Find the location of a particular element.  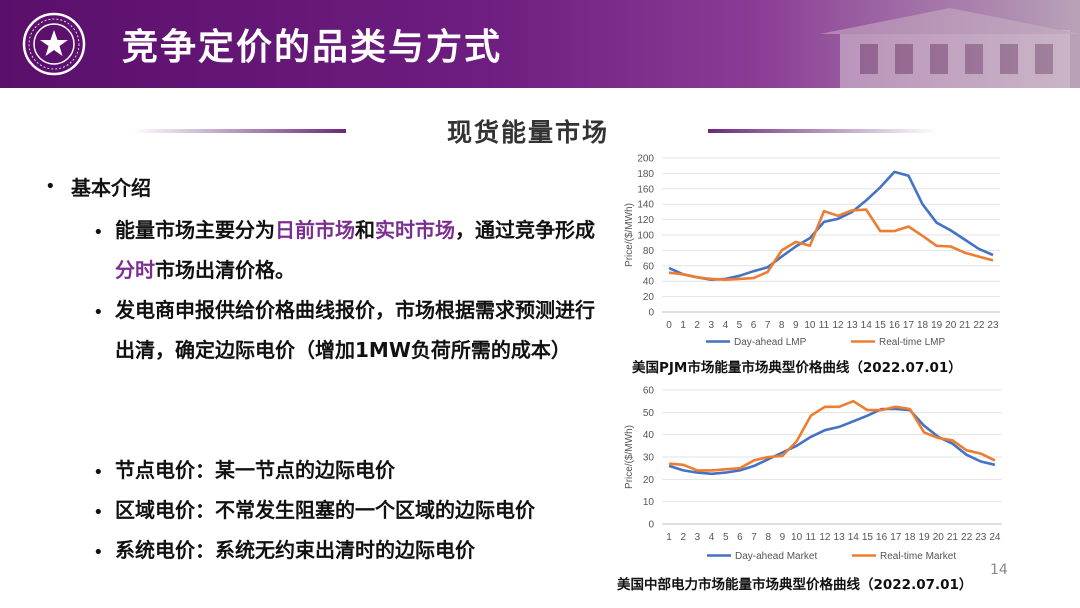

building-illustration is located at coordinates (950, 48).